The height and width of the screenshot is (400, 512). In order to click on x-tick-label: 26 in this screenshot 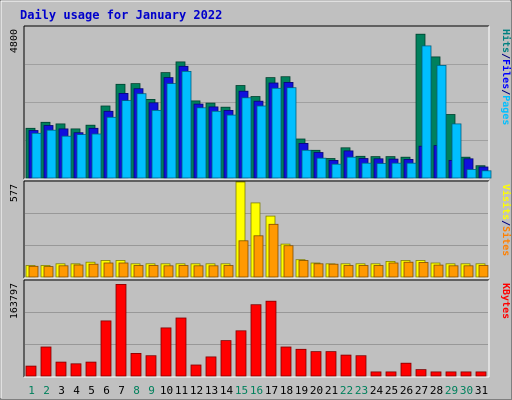, I will do `click(406, 390)`.